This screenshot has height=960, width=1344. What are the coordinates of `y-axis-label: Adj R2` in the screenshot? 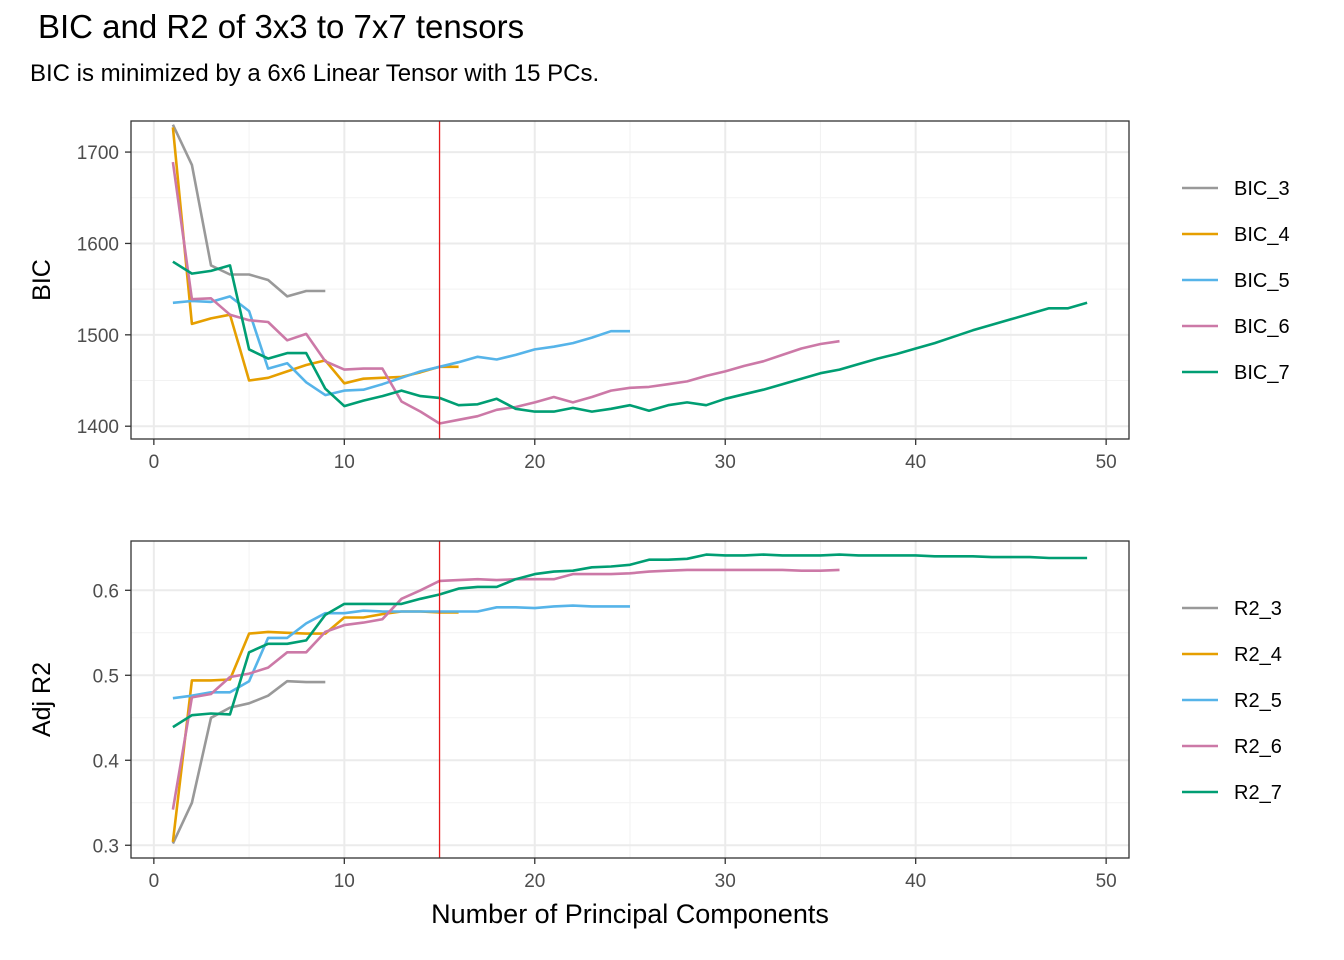 It's located at (42, 699).